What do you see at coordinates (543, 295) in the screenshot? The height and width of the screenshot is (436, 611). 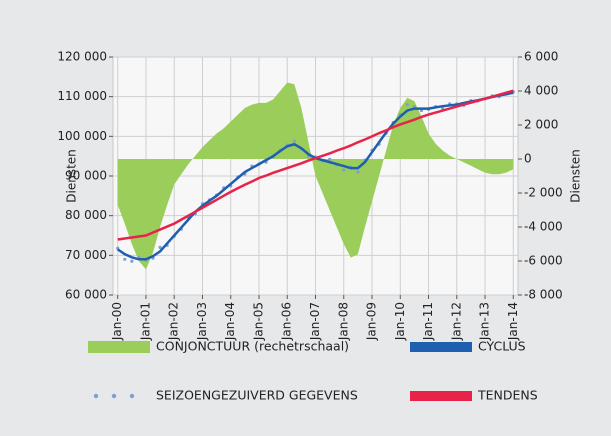 I see `y2-tick-label: -8 000` at bounding box center [543, 295].